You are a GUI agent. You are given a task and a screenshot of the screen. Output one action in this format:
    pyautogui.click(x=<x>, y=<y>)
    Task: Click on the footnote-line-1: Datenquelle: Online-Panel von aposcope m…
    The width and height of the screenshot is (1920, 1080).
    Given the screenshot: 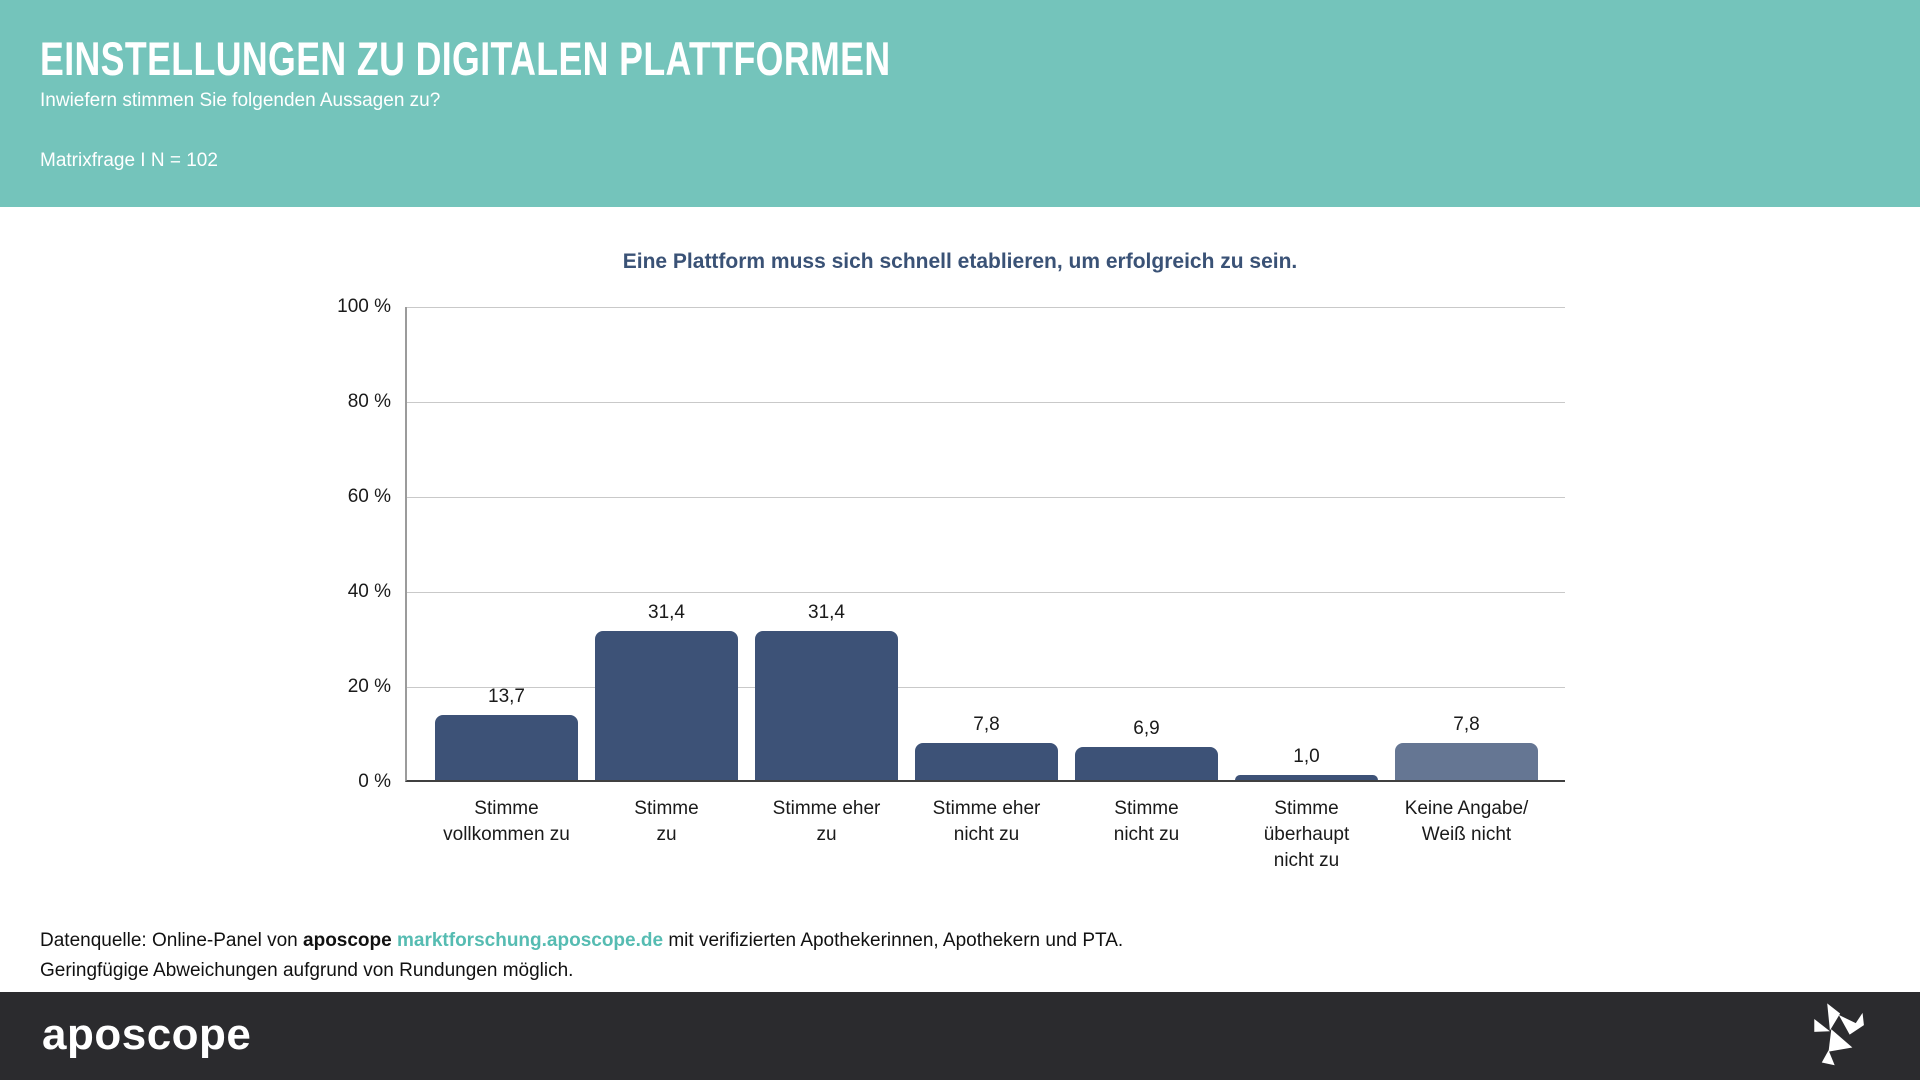 What is the action you would take?
    pyautogui.click(x=581, y=941)
    